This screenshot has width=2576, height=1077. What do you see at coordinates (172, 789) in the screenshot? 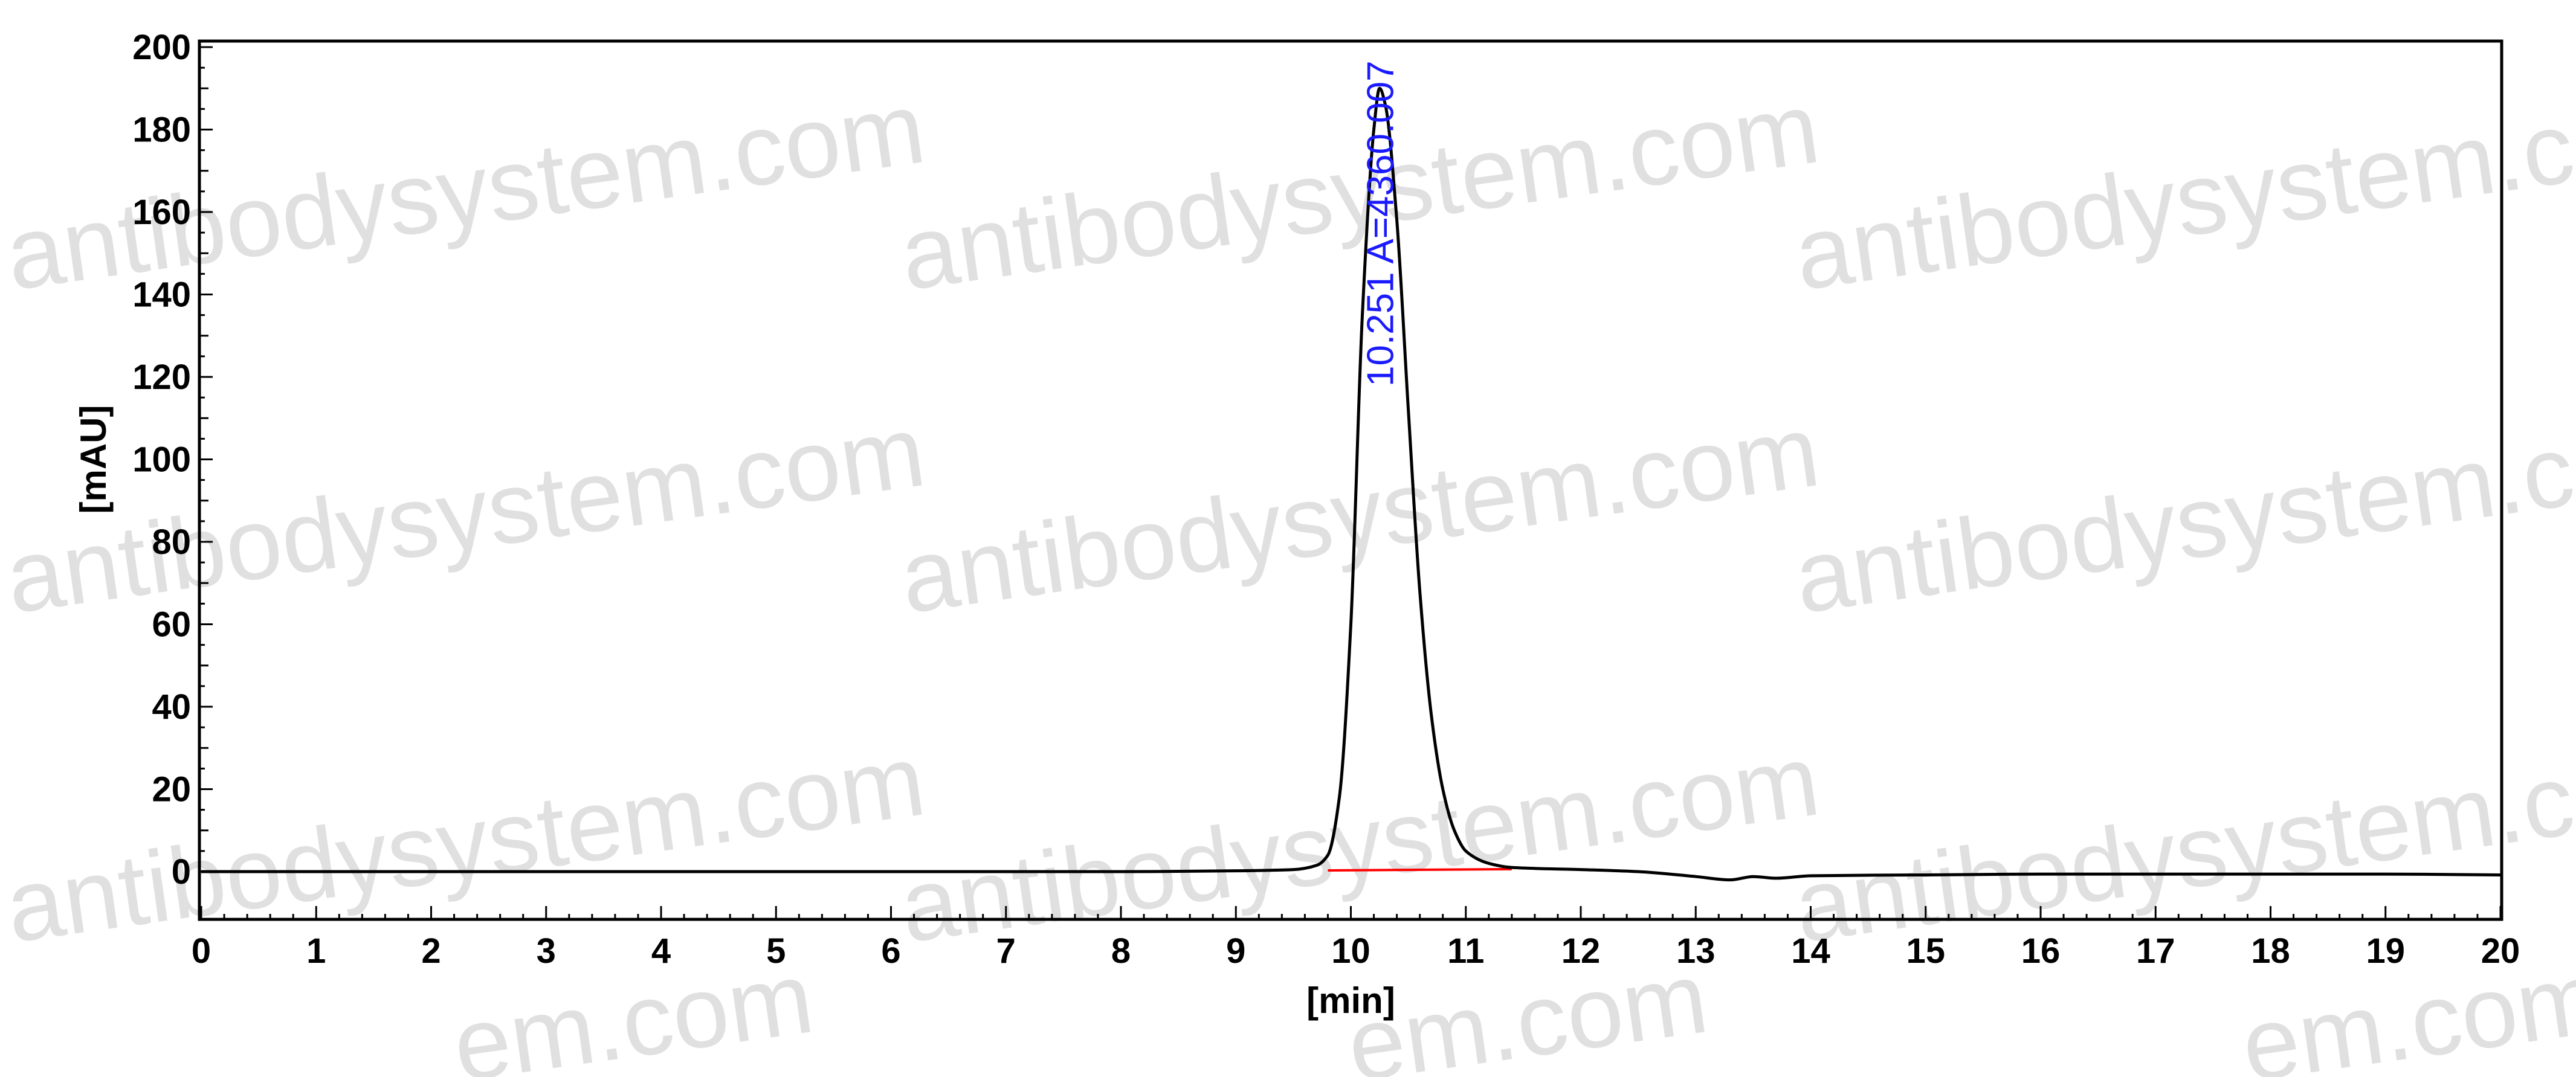
I see `y-tick-label: 20` at bounding box center [172, 789].